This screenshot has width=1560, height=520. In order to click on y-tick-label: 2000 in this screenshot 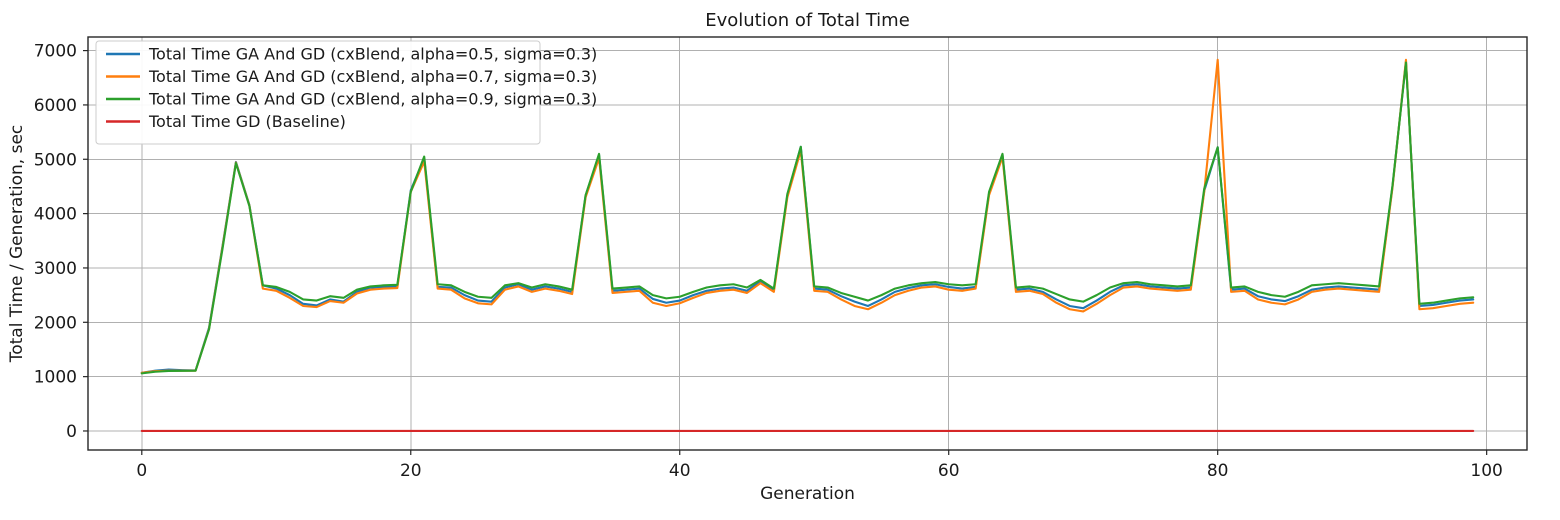, I will do `click(55, 323)`.